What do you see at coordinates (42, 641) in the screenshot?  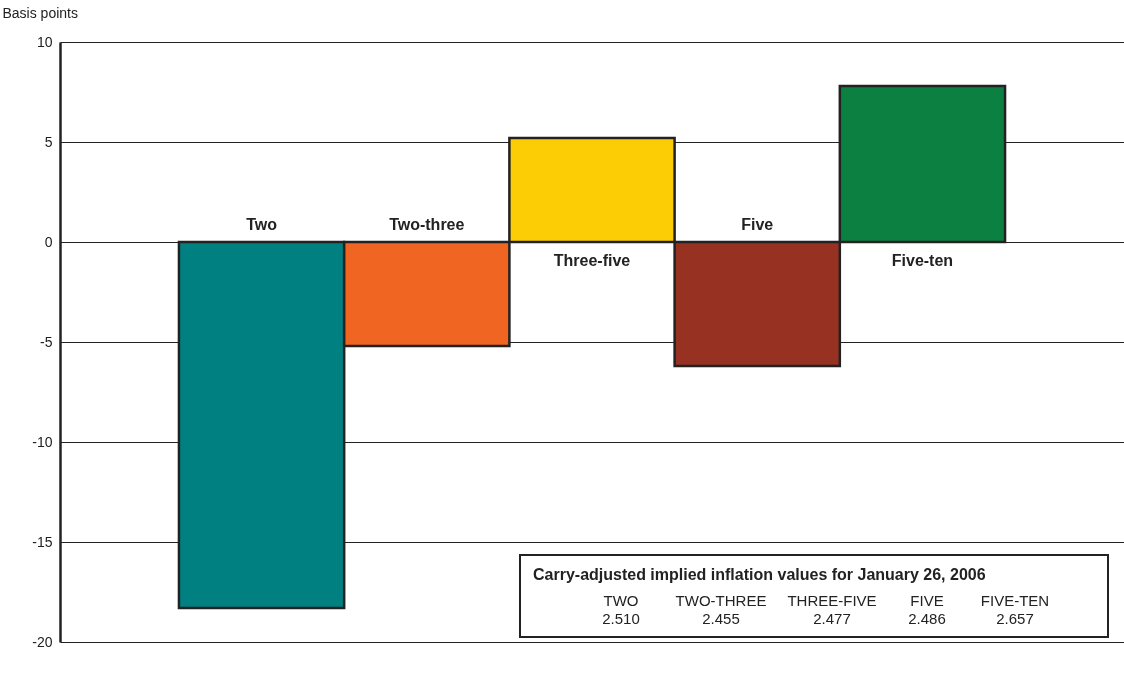 I see `y-tick-label: -20` at bounding box center [42, 641].